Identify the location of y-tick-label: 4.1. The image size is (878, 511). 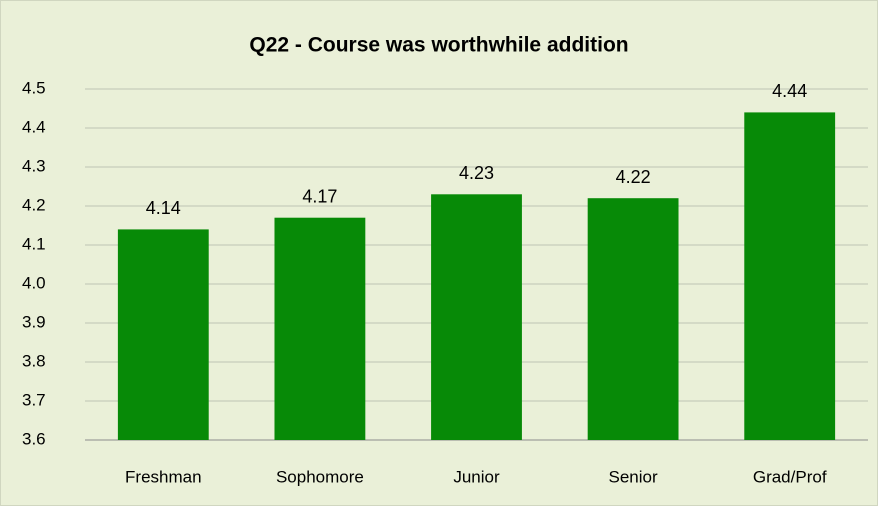
(34, 243).